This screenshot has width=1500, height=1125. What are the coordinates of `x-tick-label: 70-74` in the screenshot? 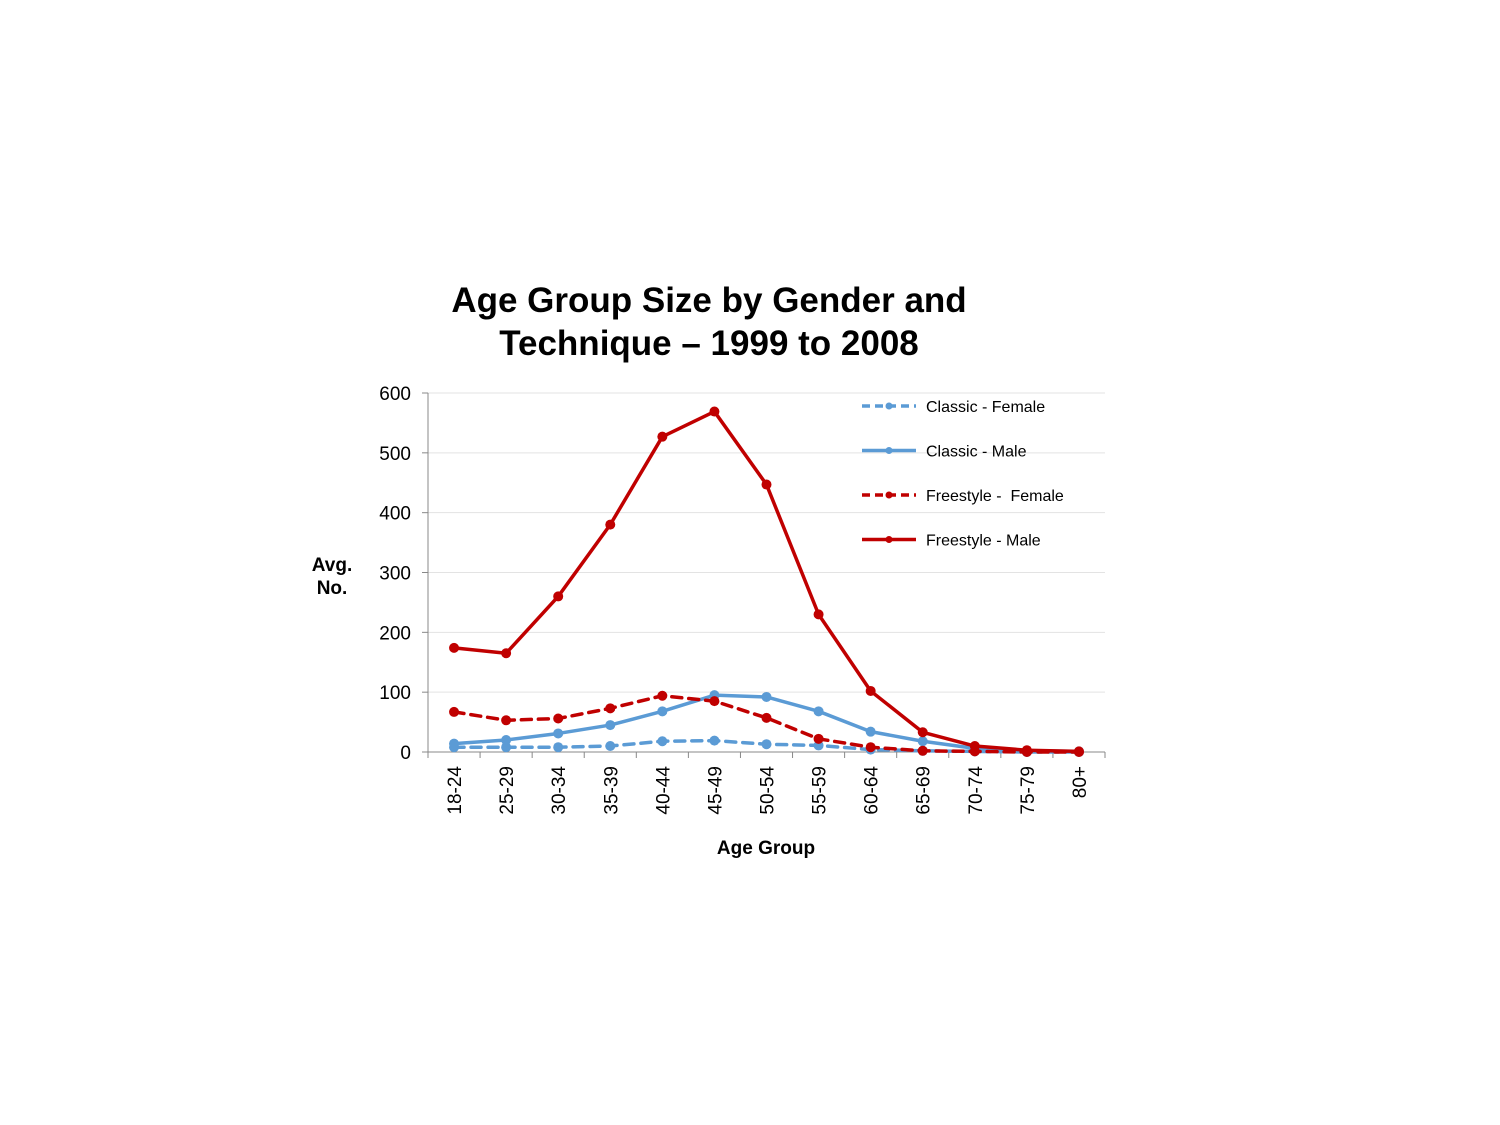 It's located at (976, 790).